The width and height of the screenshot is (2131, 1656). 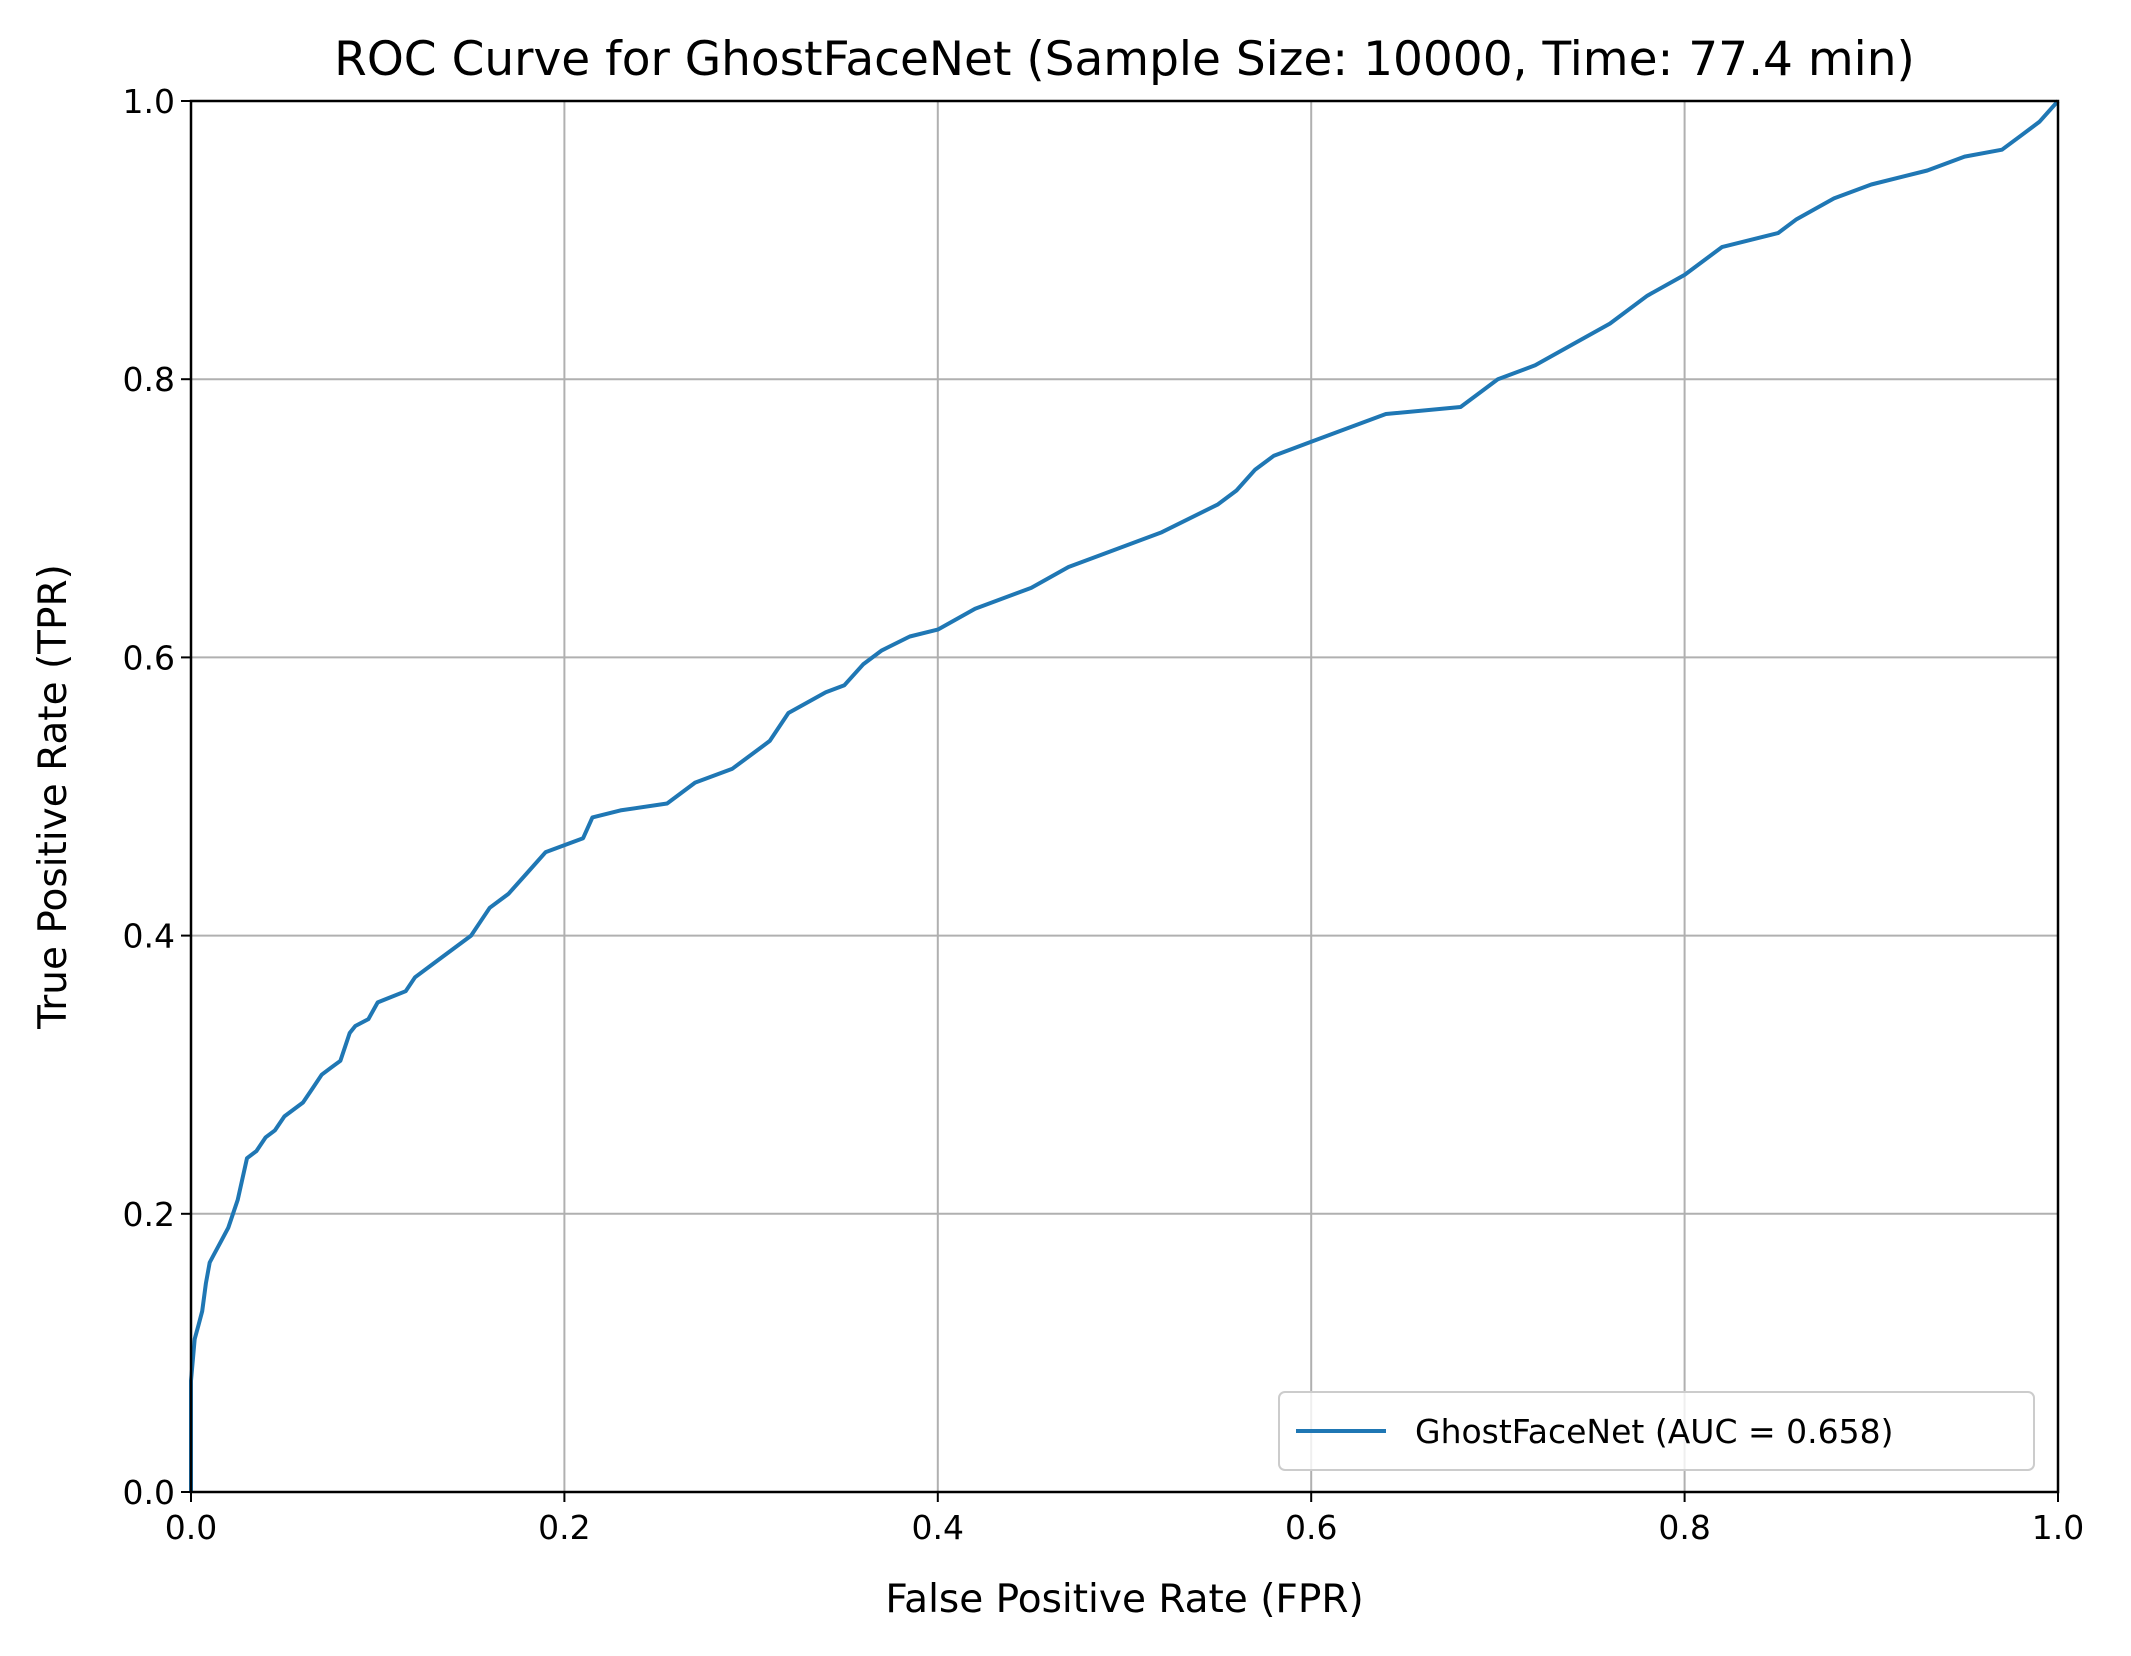 What do you see at coordinates (149, 936) in the screenshot?
I see `y-tick-label: 0.4` at bounding box center [149, 936].